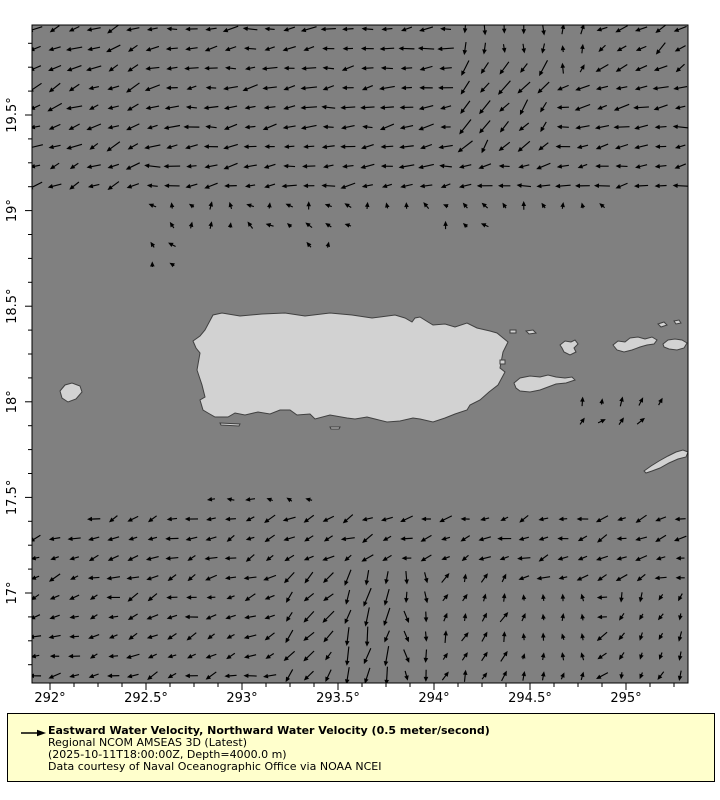 Image resolution: width=720 pixels, height=800 pixels. I want to click on x-tick-label: 293°, so click(241, 698).